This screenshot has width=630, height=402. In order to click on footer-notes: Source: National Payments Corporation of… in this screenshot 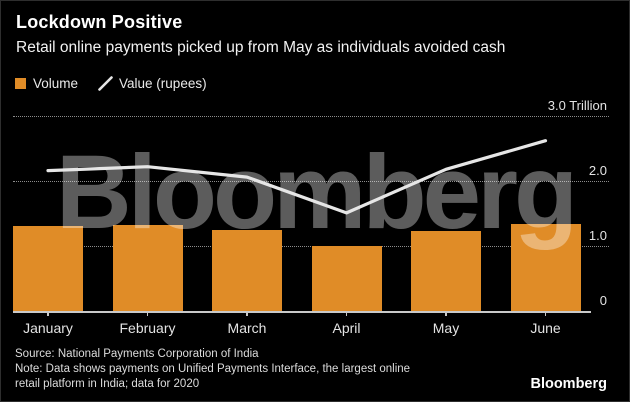, I will do `click(212, 369)`.